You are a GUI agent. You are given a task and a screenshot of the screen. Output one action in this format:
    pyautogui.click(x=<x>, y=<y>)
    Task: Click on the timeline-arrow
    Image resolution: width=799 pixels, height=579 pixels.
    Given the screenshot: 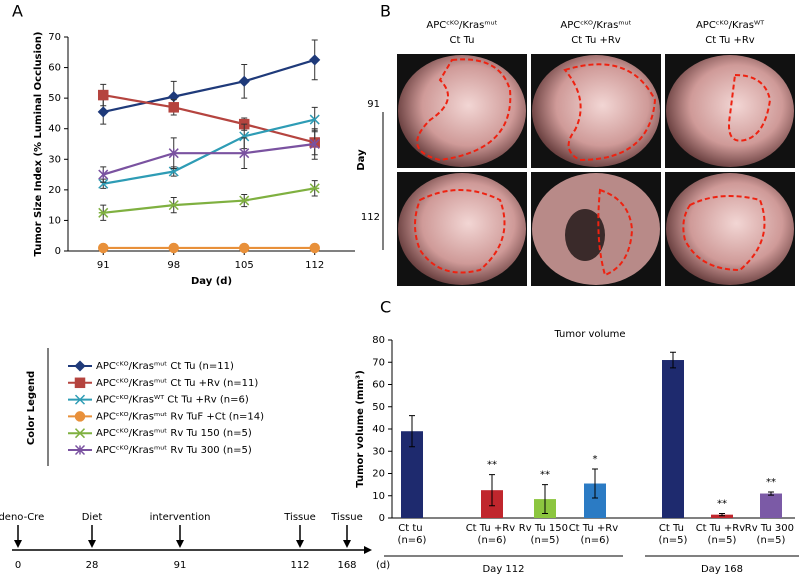 What is the action you would take?
    pyautogui.click(x=368, y=550)
    